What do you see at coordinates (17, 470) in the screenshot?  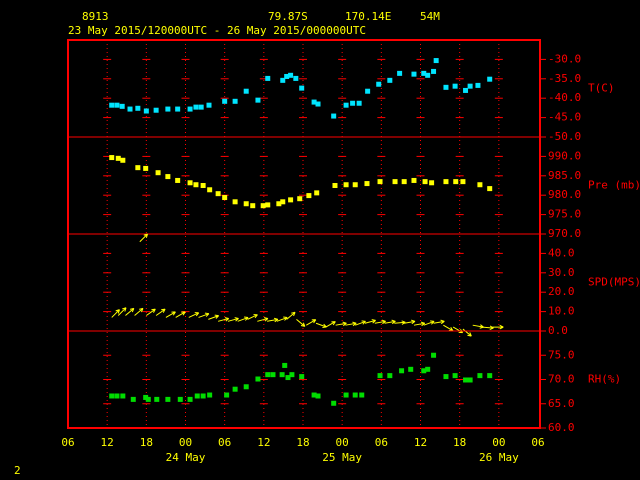 I see `page-number: 2` at bounding box center [17, 470].